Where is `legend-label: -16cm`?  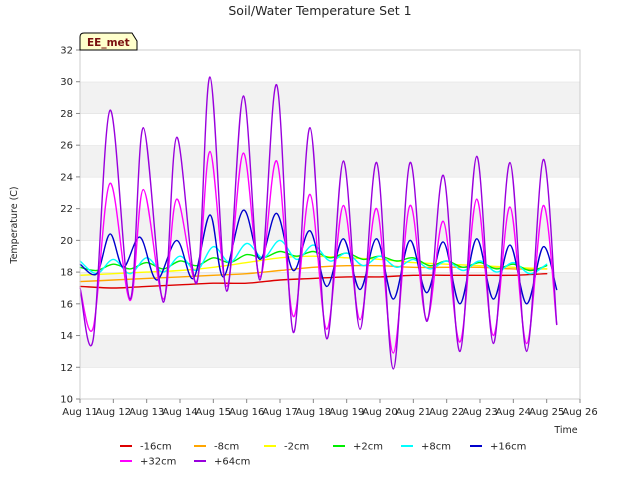 legend-label: -16cm is located at coordinates (156, 447).